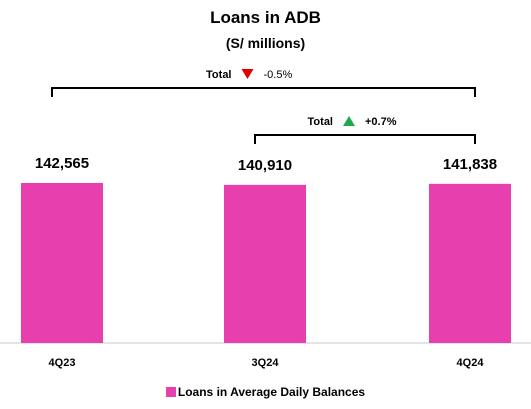 Image resolution: width=531 pixels, height=409 pixels. What do you see at coordinates (470, 263) in the screenshot?
I see `bar-4Q24` at bounding box center [470, 263].